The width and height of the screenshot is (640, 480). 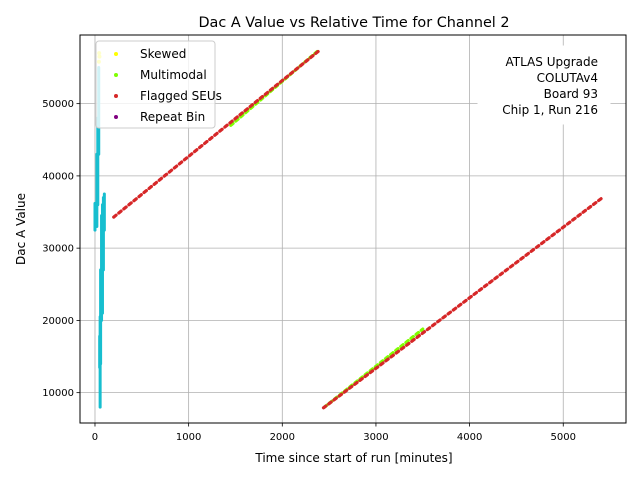 I want to click on annotation-line: ATLAS Upgrade, so click(x=551, y=62).